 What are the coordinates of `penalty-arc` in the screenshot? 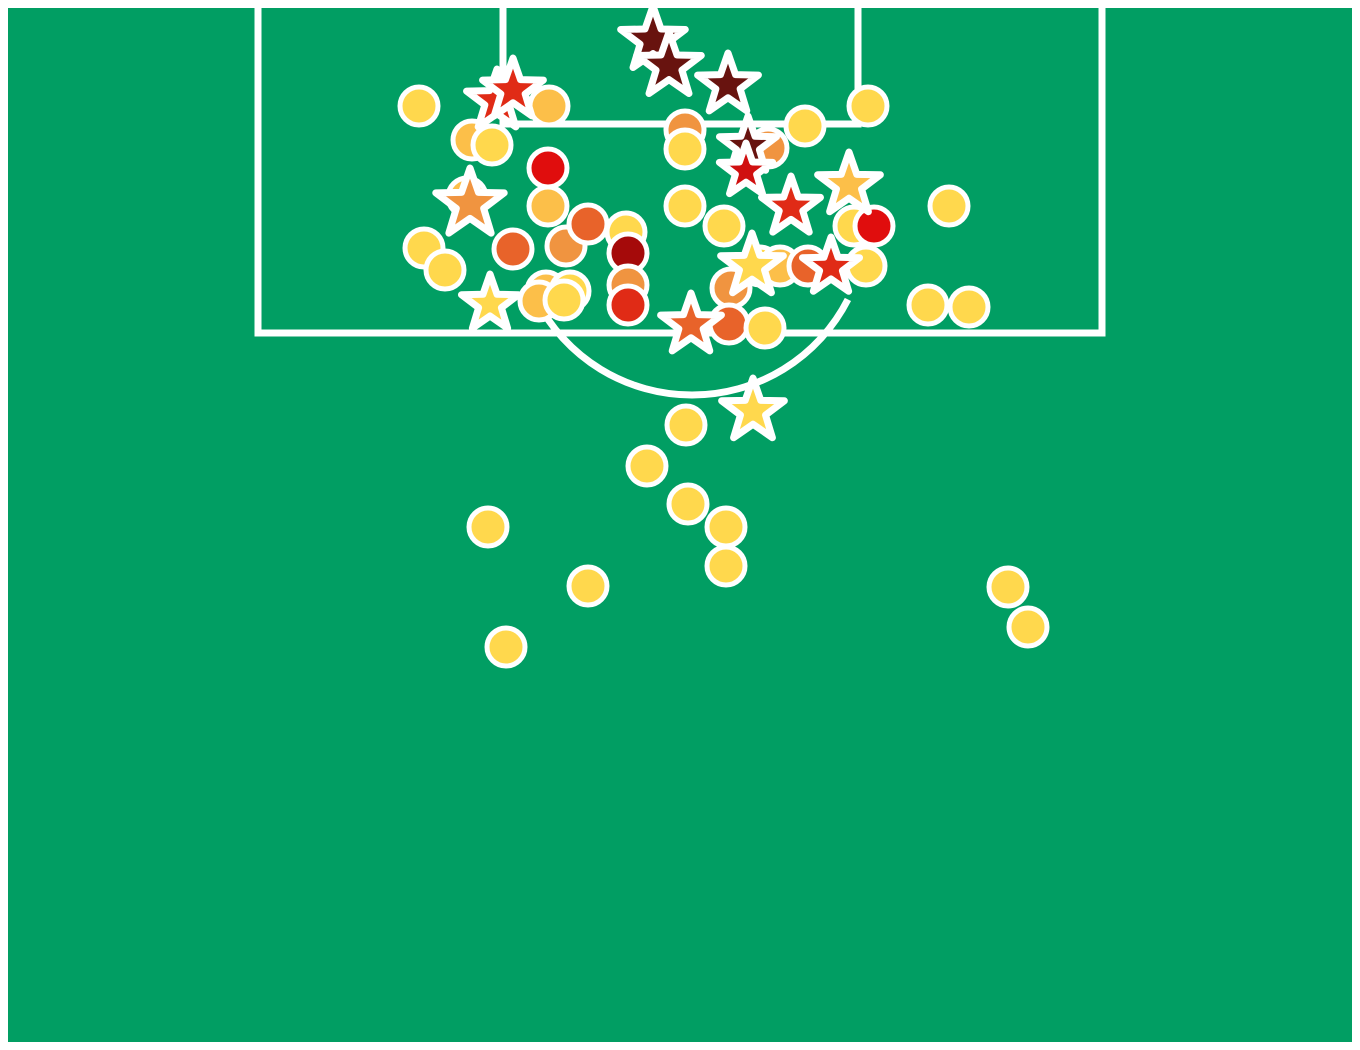 It's located at (692, 348).